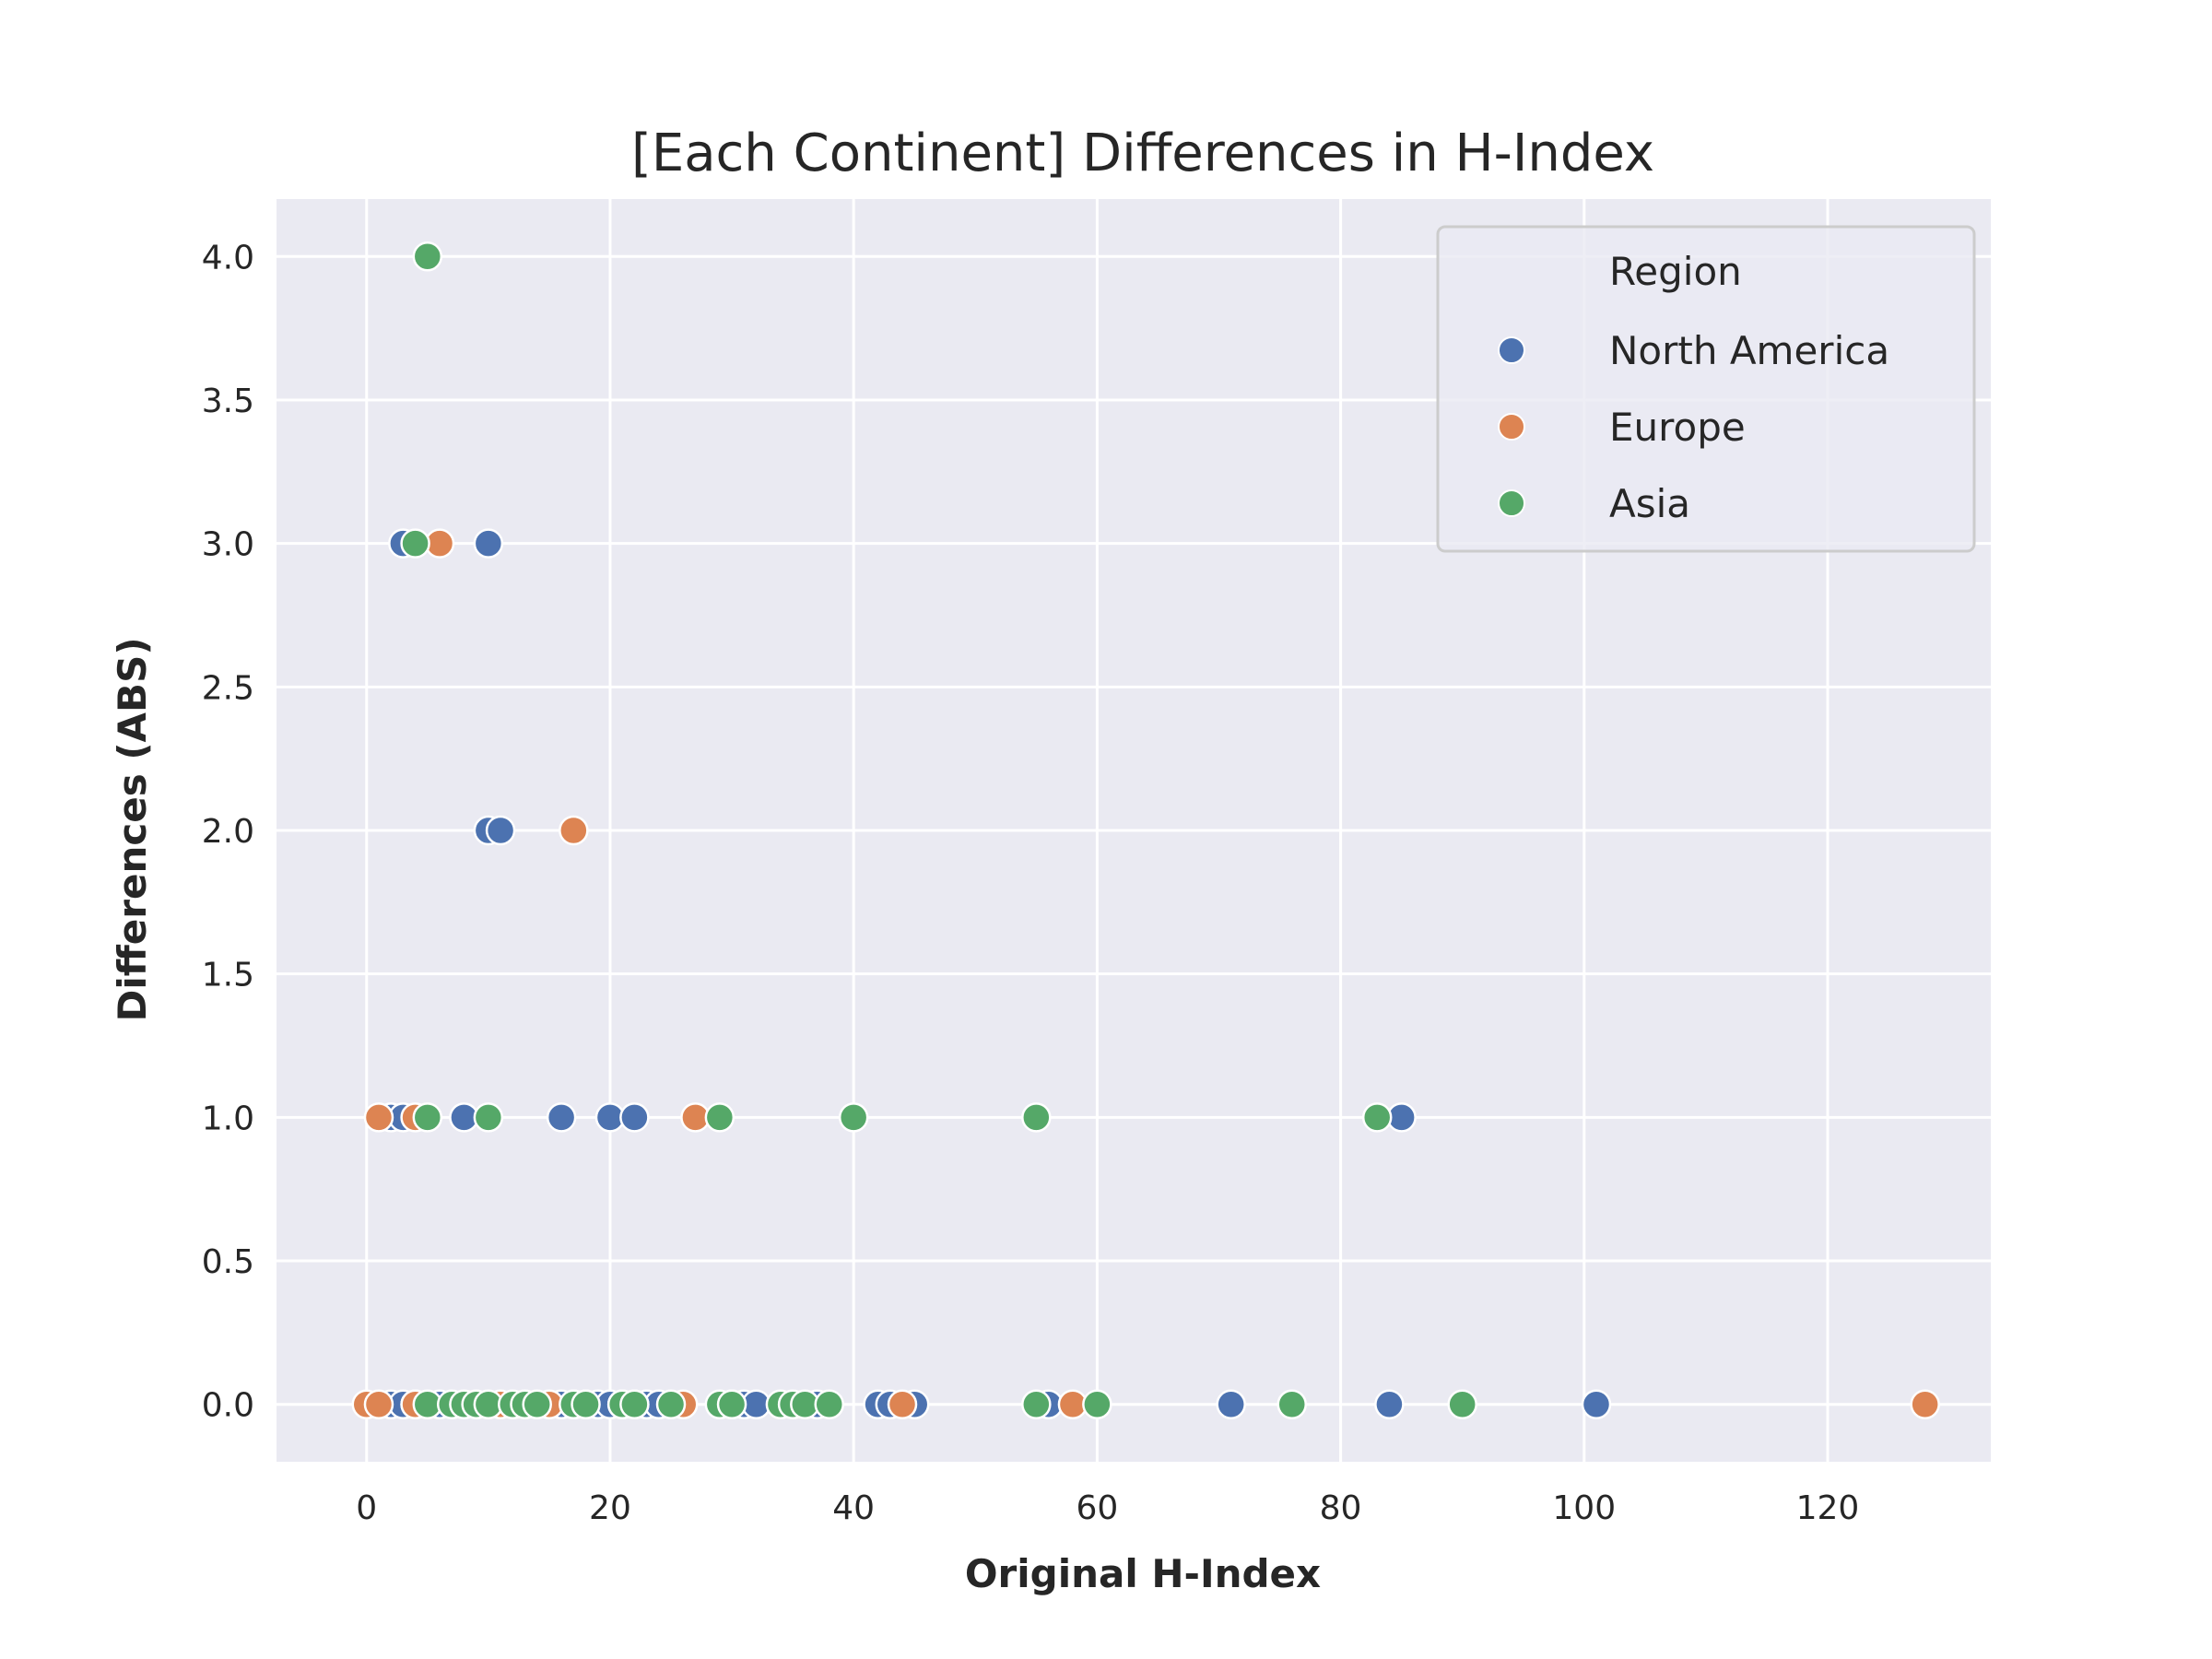 This screenshot has height=1659, width=2212. What do you see at coordinates (228, 688) in the screenshot?
I see `y-tick-label: 2.5` at bounding box center [228, 688].